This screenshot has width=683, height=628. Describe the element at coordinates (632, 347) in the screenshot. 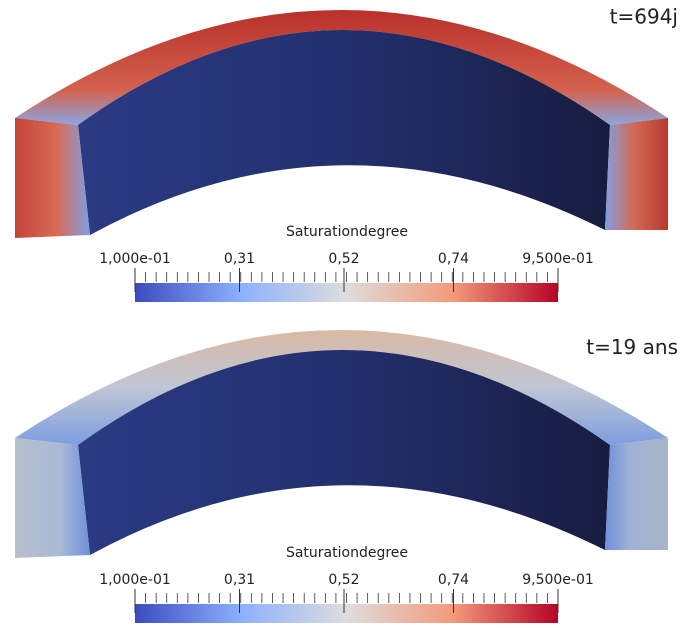

I see `time-label: t=19 ans` at that location.